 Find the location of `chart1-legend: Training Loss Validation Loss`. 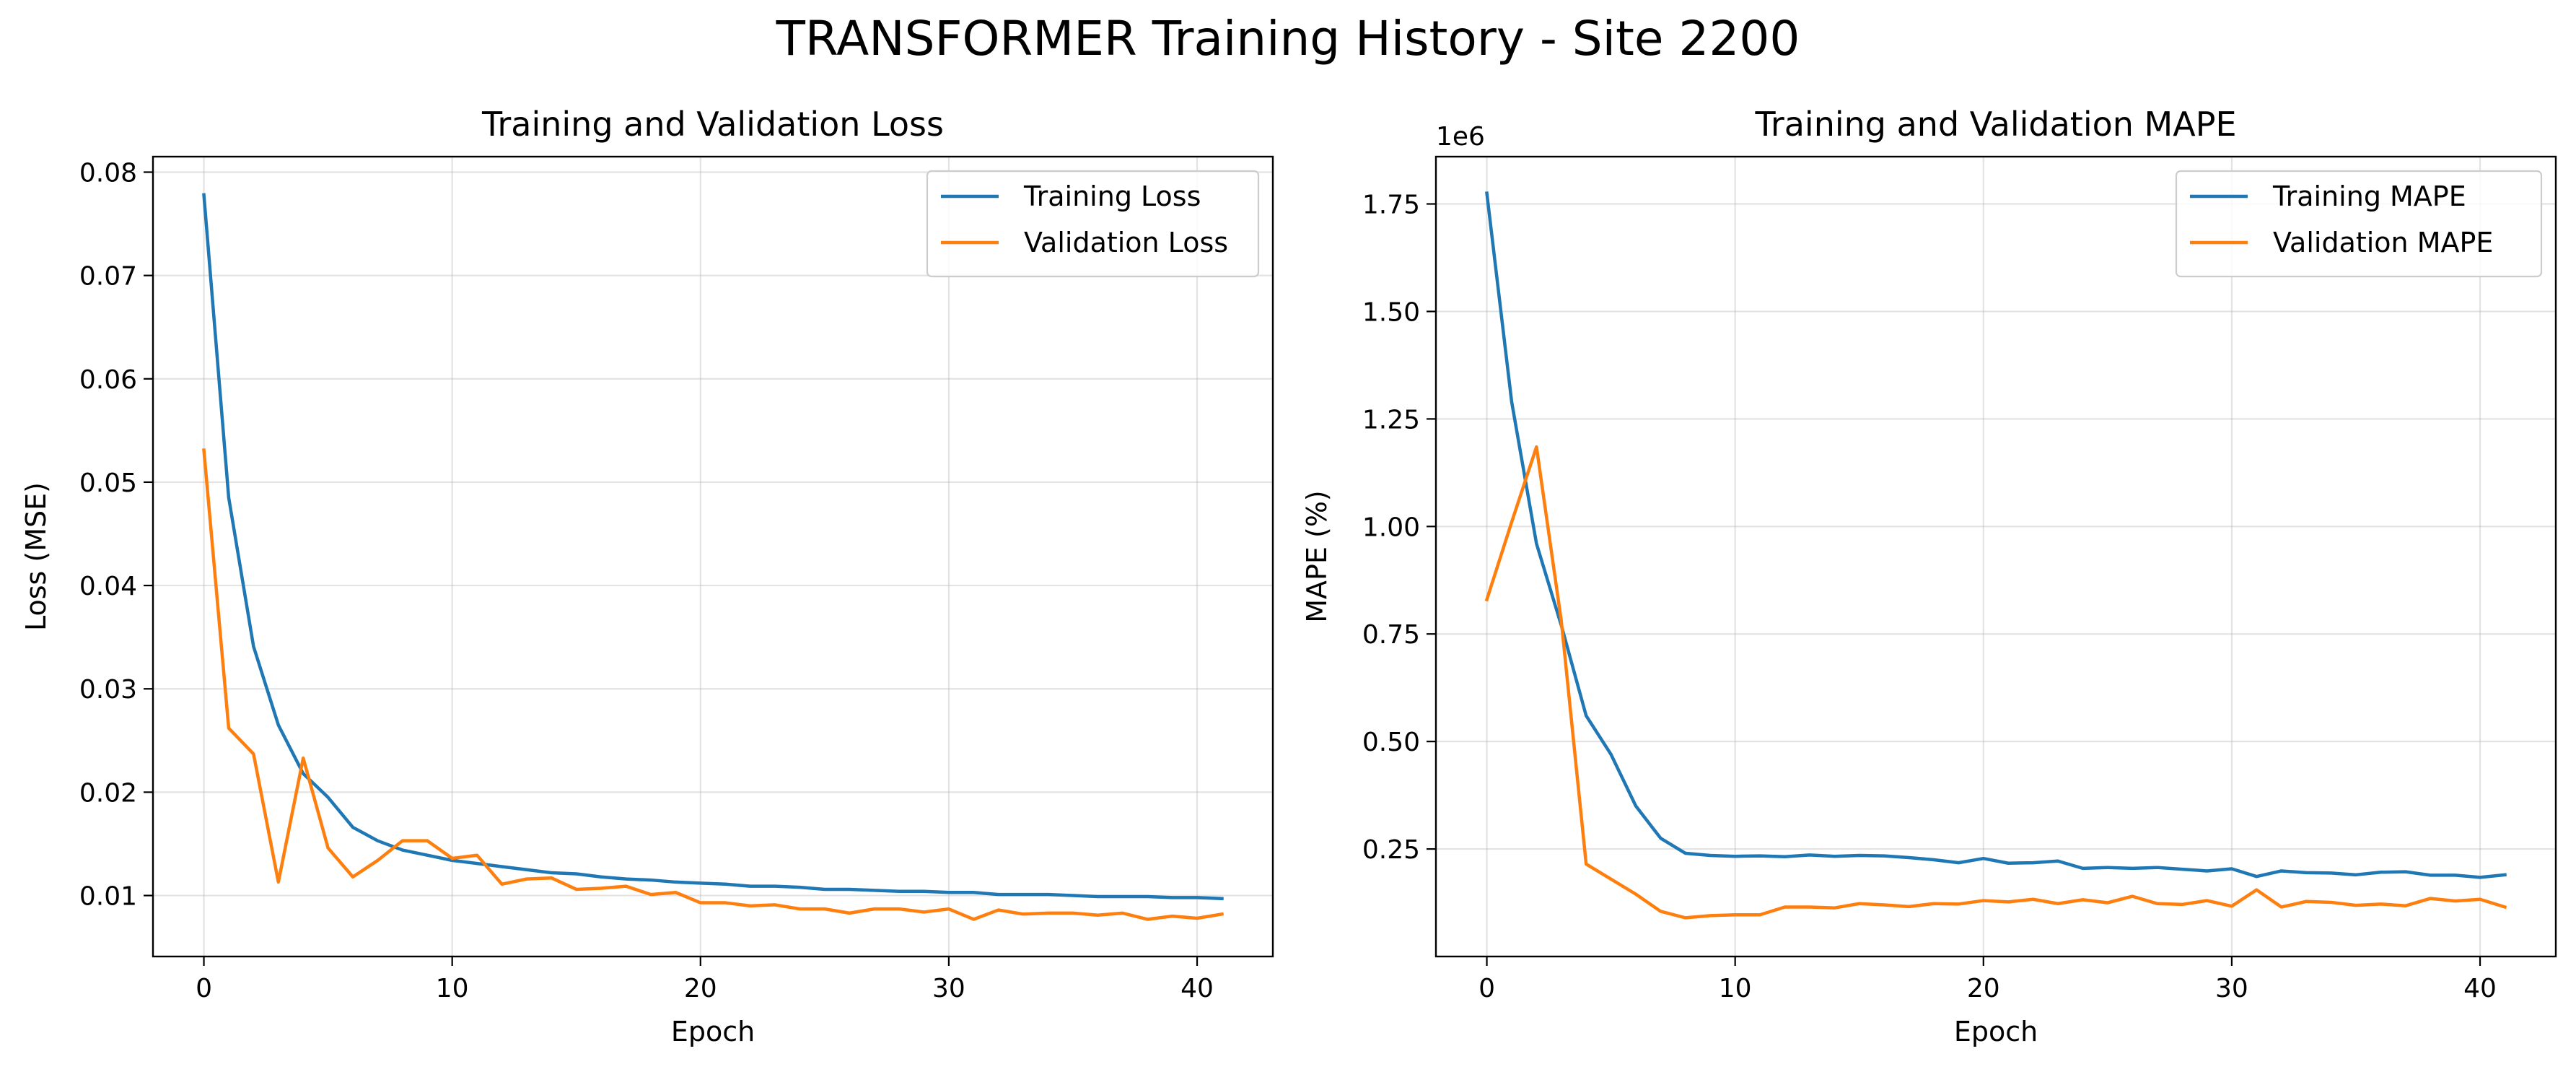

chart1-legend: Training Loss Validation Loss is located at coordinates (1093, 224).